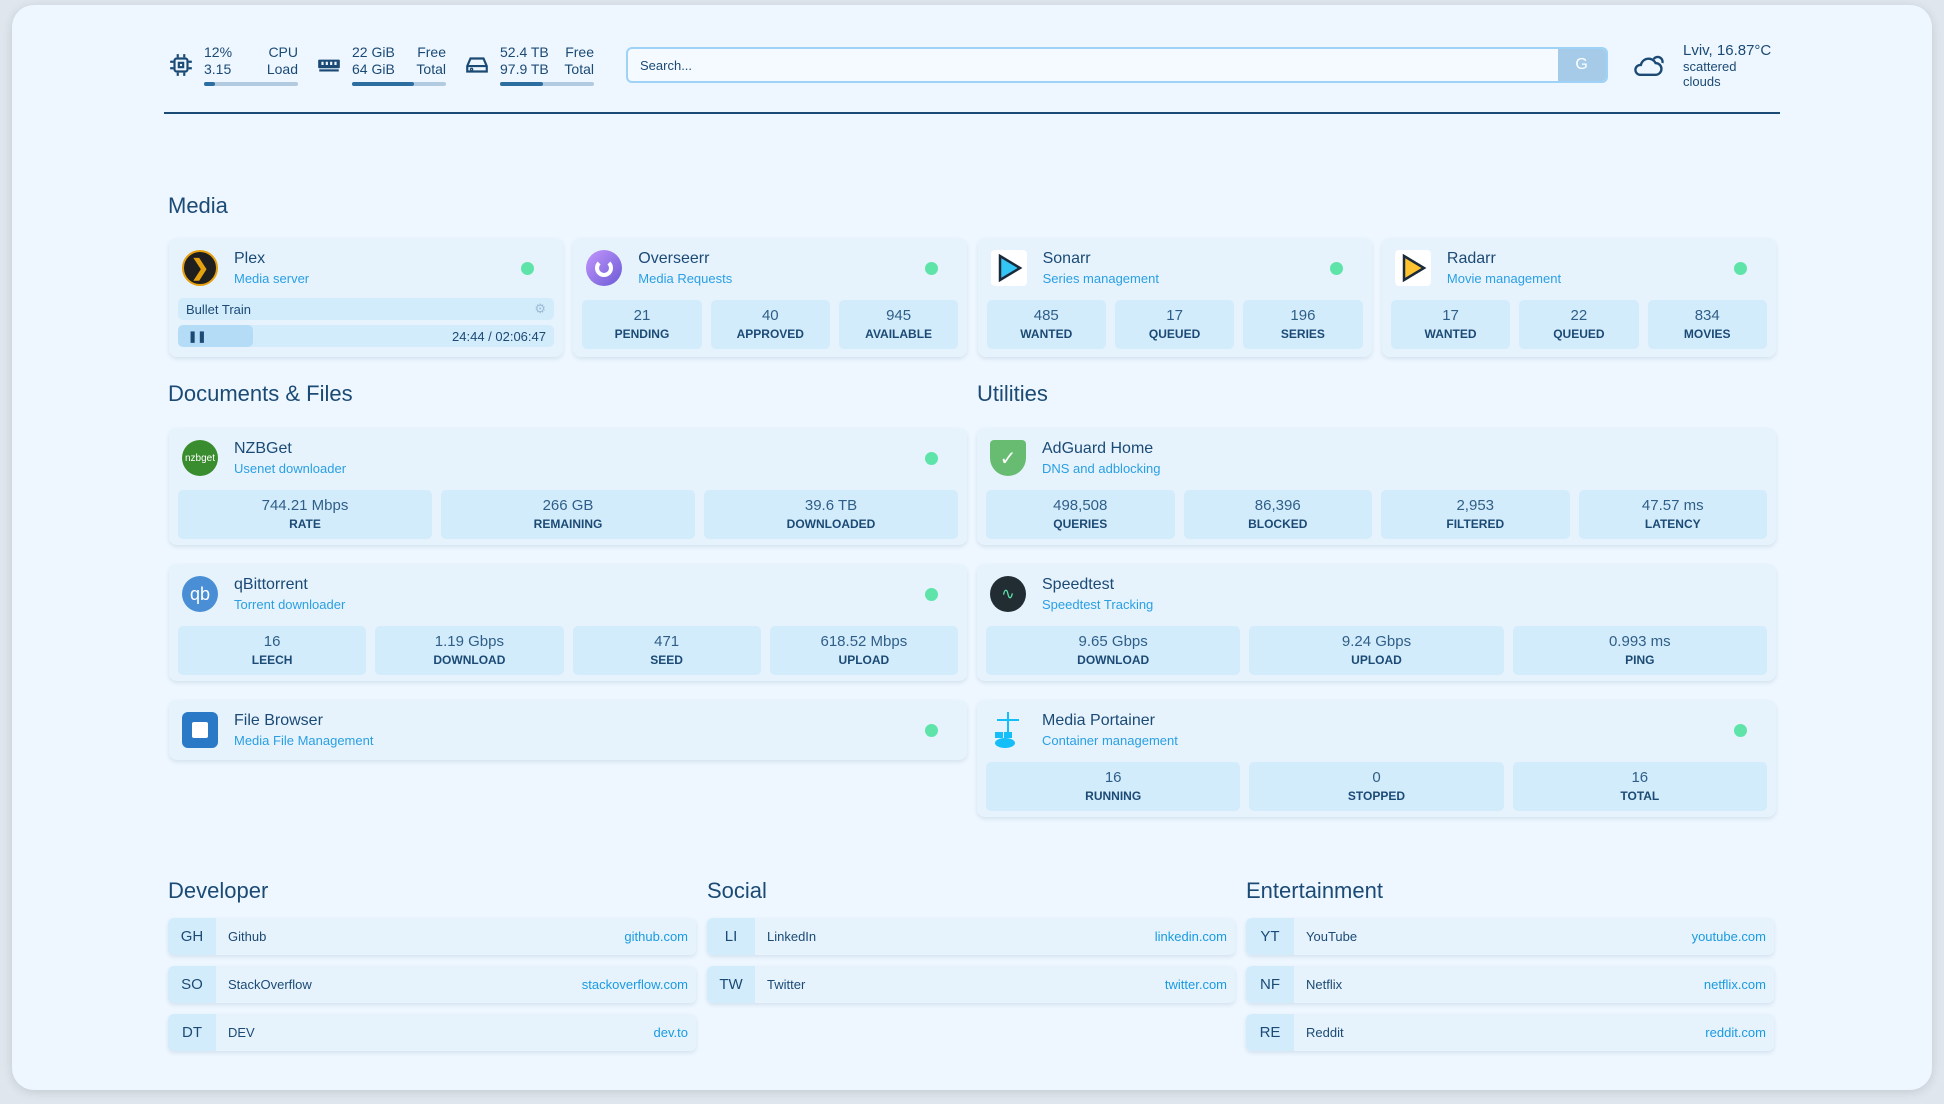 This screenshot has width=1944, height=1104. I want to click on load-label: Load, so click(282, 69).